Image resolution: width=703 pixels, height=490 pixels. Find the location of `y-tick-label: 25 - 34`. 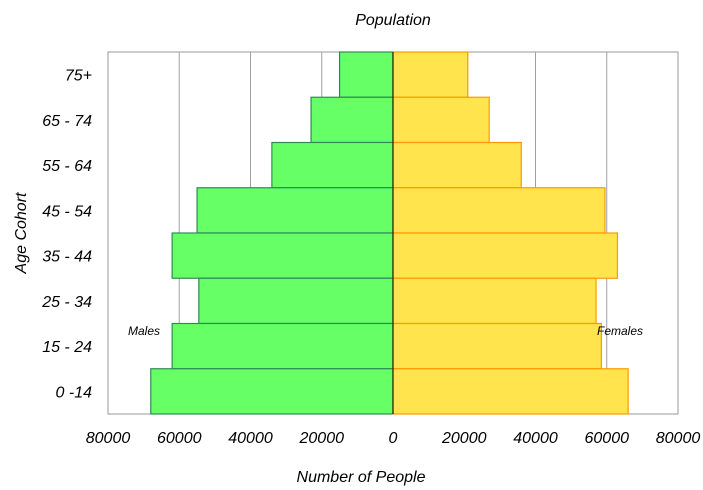

y-tick-label: 25 - 34 is located at coordinates (66, 302).